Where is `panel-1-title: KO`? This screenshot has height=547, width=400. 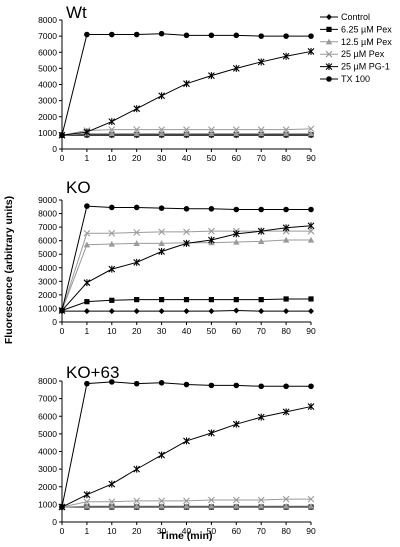 panel-1-title: KO is located at coordinates (78, 187).